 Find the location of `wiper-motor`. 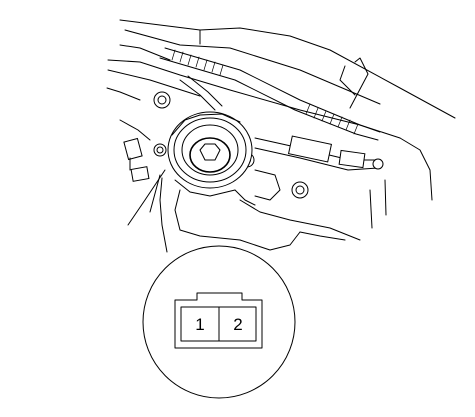

wiper-motor is located at coordinates (224, 158).